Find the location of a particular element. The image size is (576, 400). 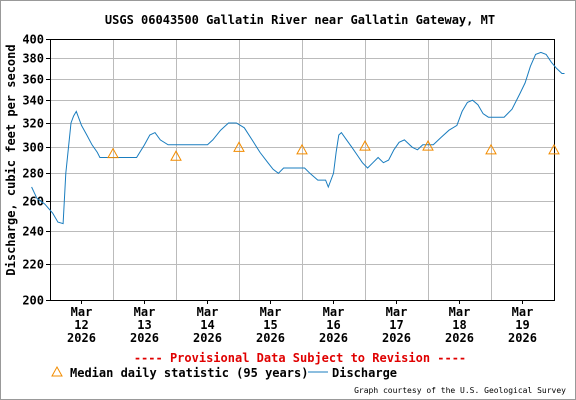

x-tick-label: 17 is located at coordinates (396, 325).